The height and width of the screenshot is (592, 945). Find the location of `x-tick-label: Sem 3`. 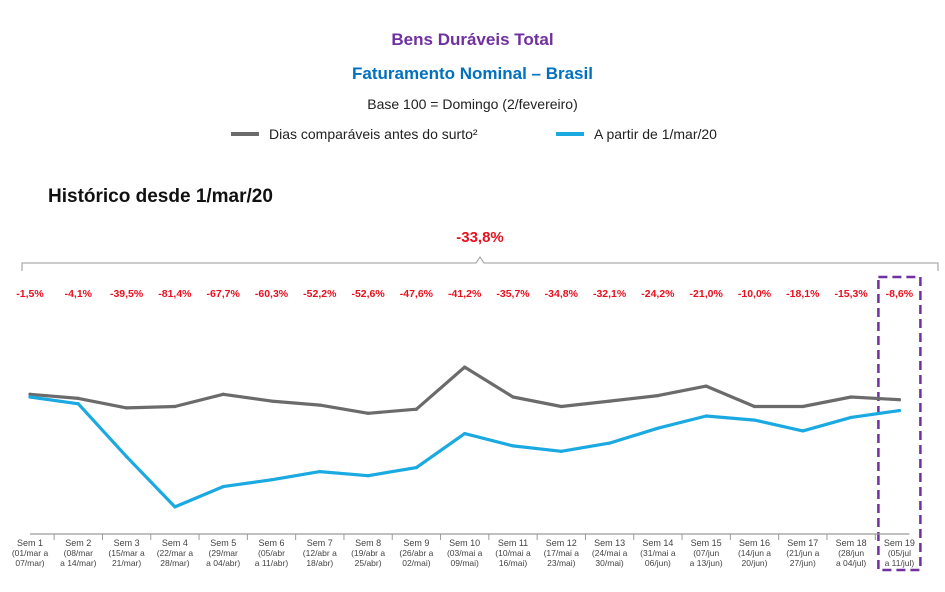

x-tick-label: Sem 3 is located at coordinates (127, 543).